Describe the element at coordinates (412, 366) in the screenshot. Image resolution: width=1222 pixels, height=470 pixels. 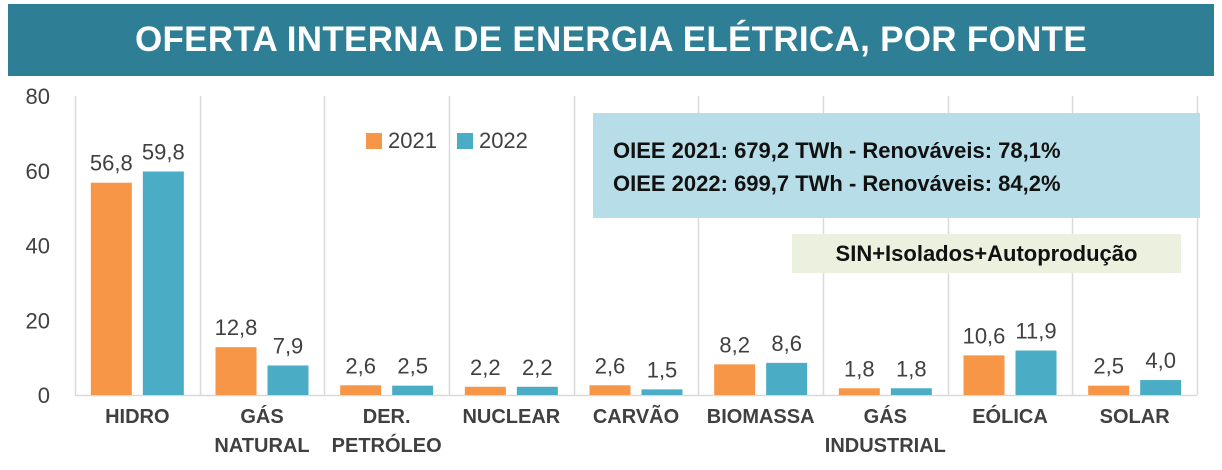
I see `data-label-2022: 2,5` at that location.